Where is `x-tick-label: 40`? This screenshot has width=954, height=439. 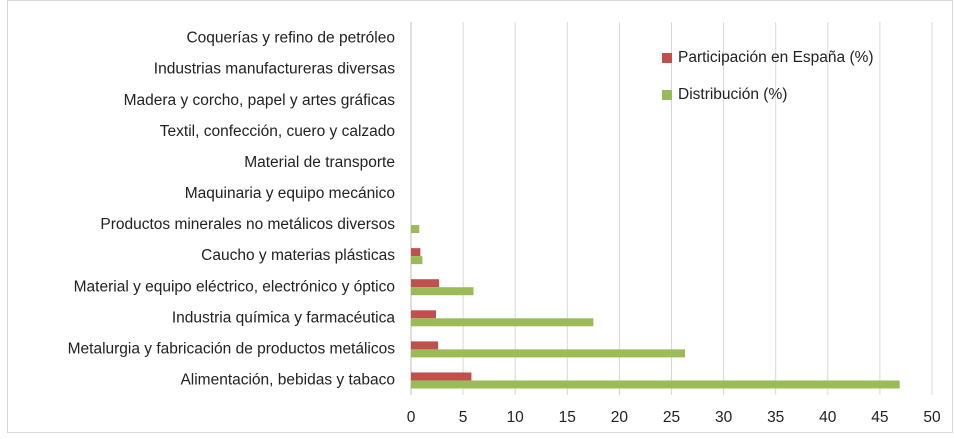
x-tick-label: 40 is located at coordinates (828, 417).